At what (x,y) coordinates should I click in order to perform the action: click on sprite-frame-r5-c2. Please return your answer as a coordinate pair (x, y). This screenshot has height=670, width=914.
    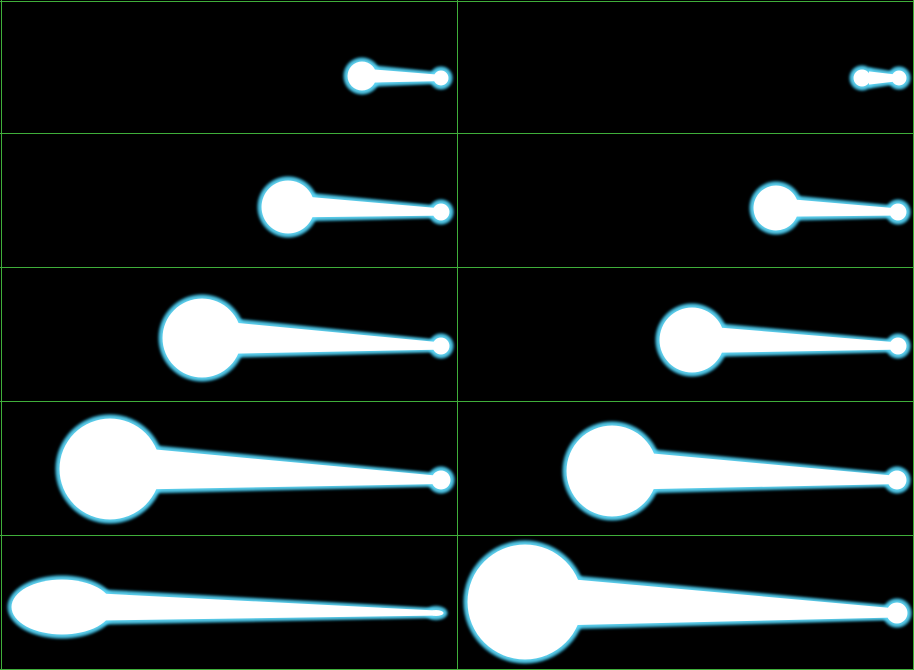
    Looking at the image, I should click on (687, 602).